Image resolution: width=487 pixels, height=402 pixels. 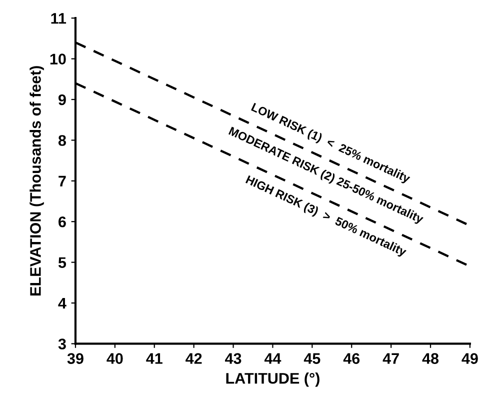 I want to click on x-tick-label: 49, so click(x=470, y=358).